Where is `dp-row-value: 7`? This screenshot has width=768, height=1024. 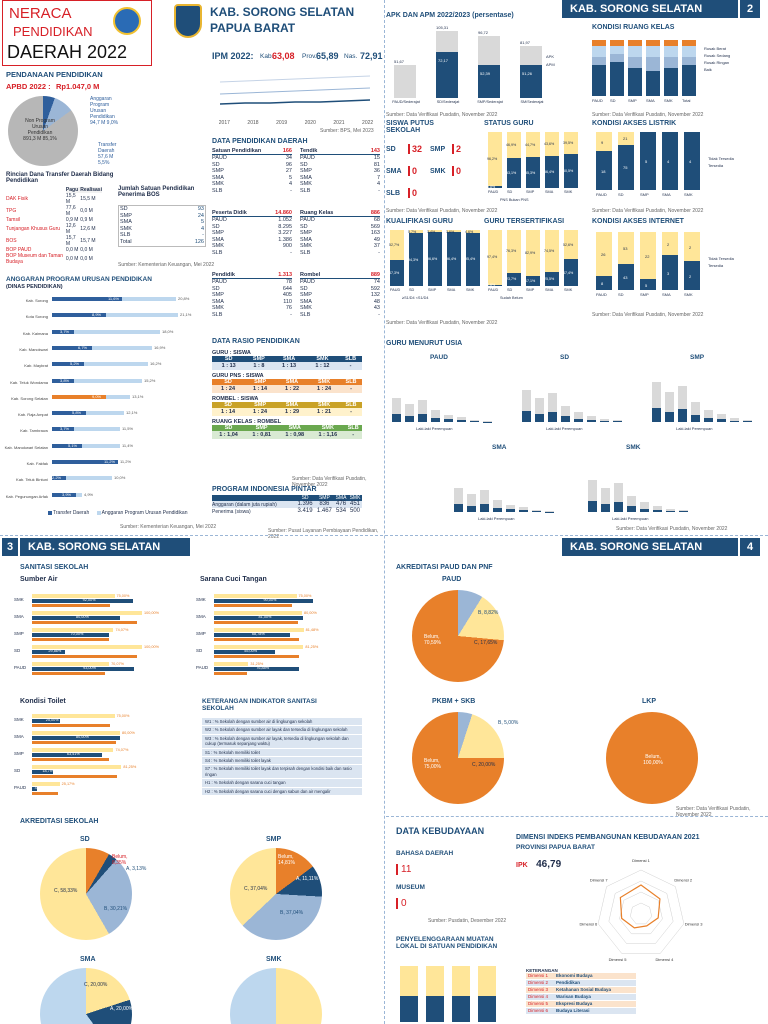
dp-row-value: 7 is located at coordinates (378, 177).